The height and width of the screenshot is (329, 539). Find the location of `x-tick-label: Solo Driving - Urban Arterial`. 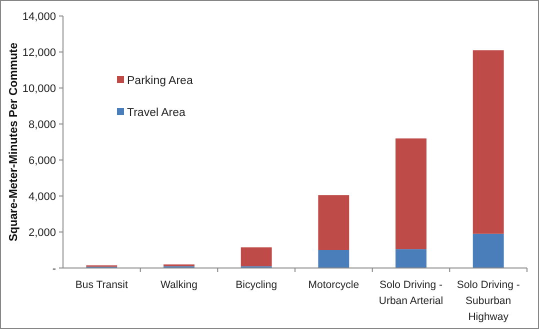

x-tick-label: Solo Driving - Urban Arterial is located at coordinates (411, 293).